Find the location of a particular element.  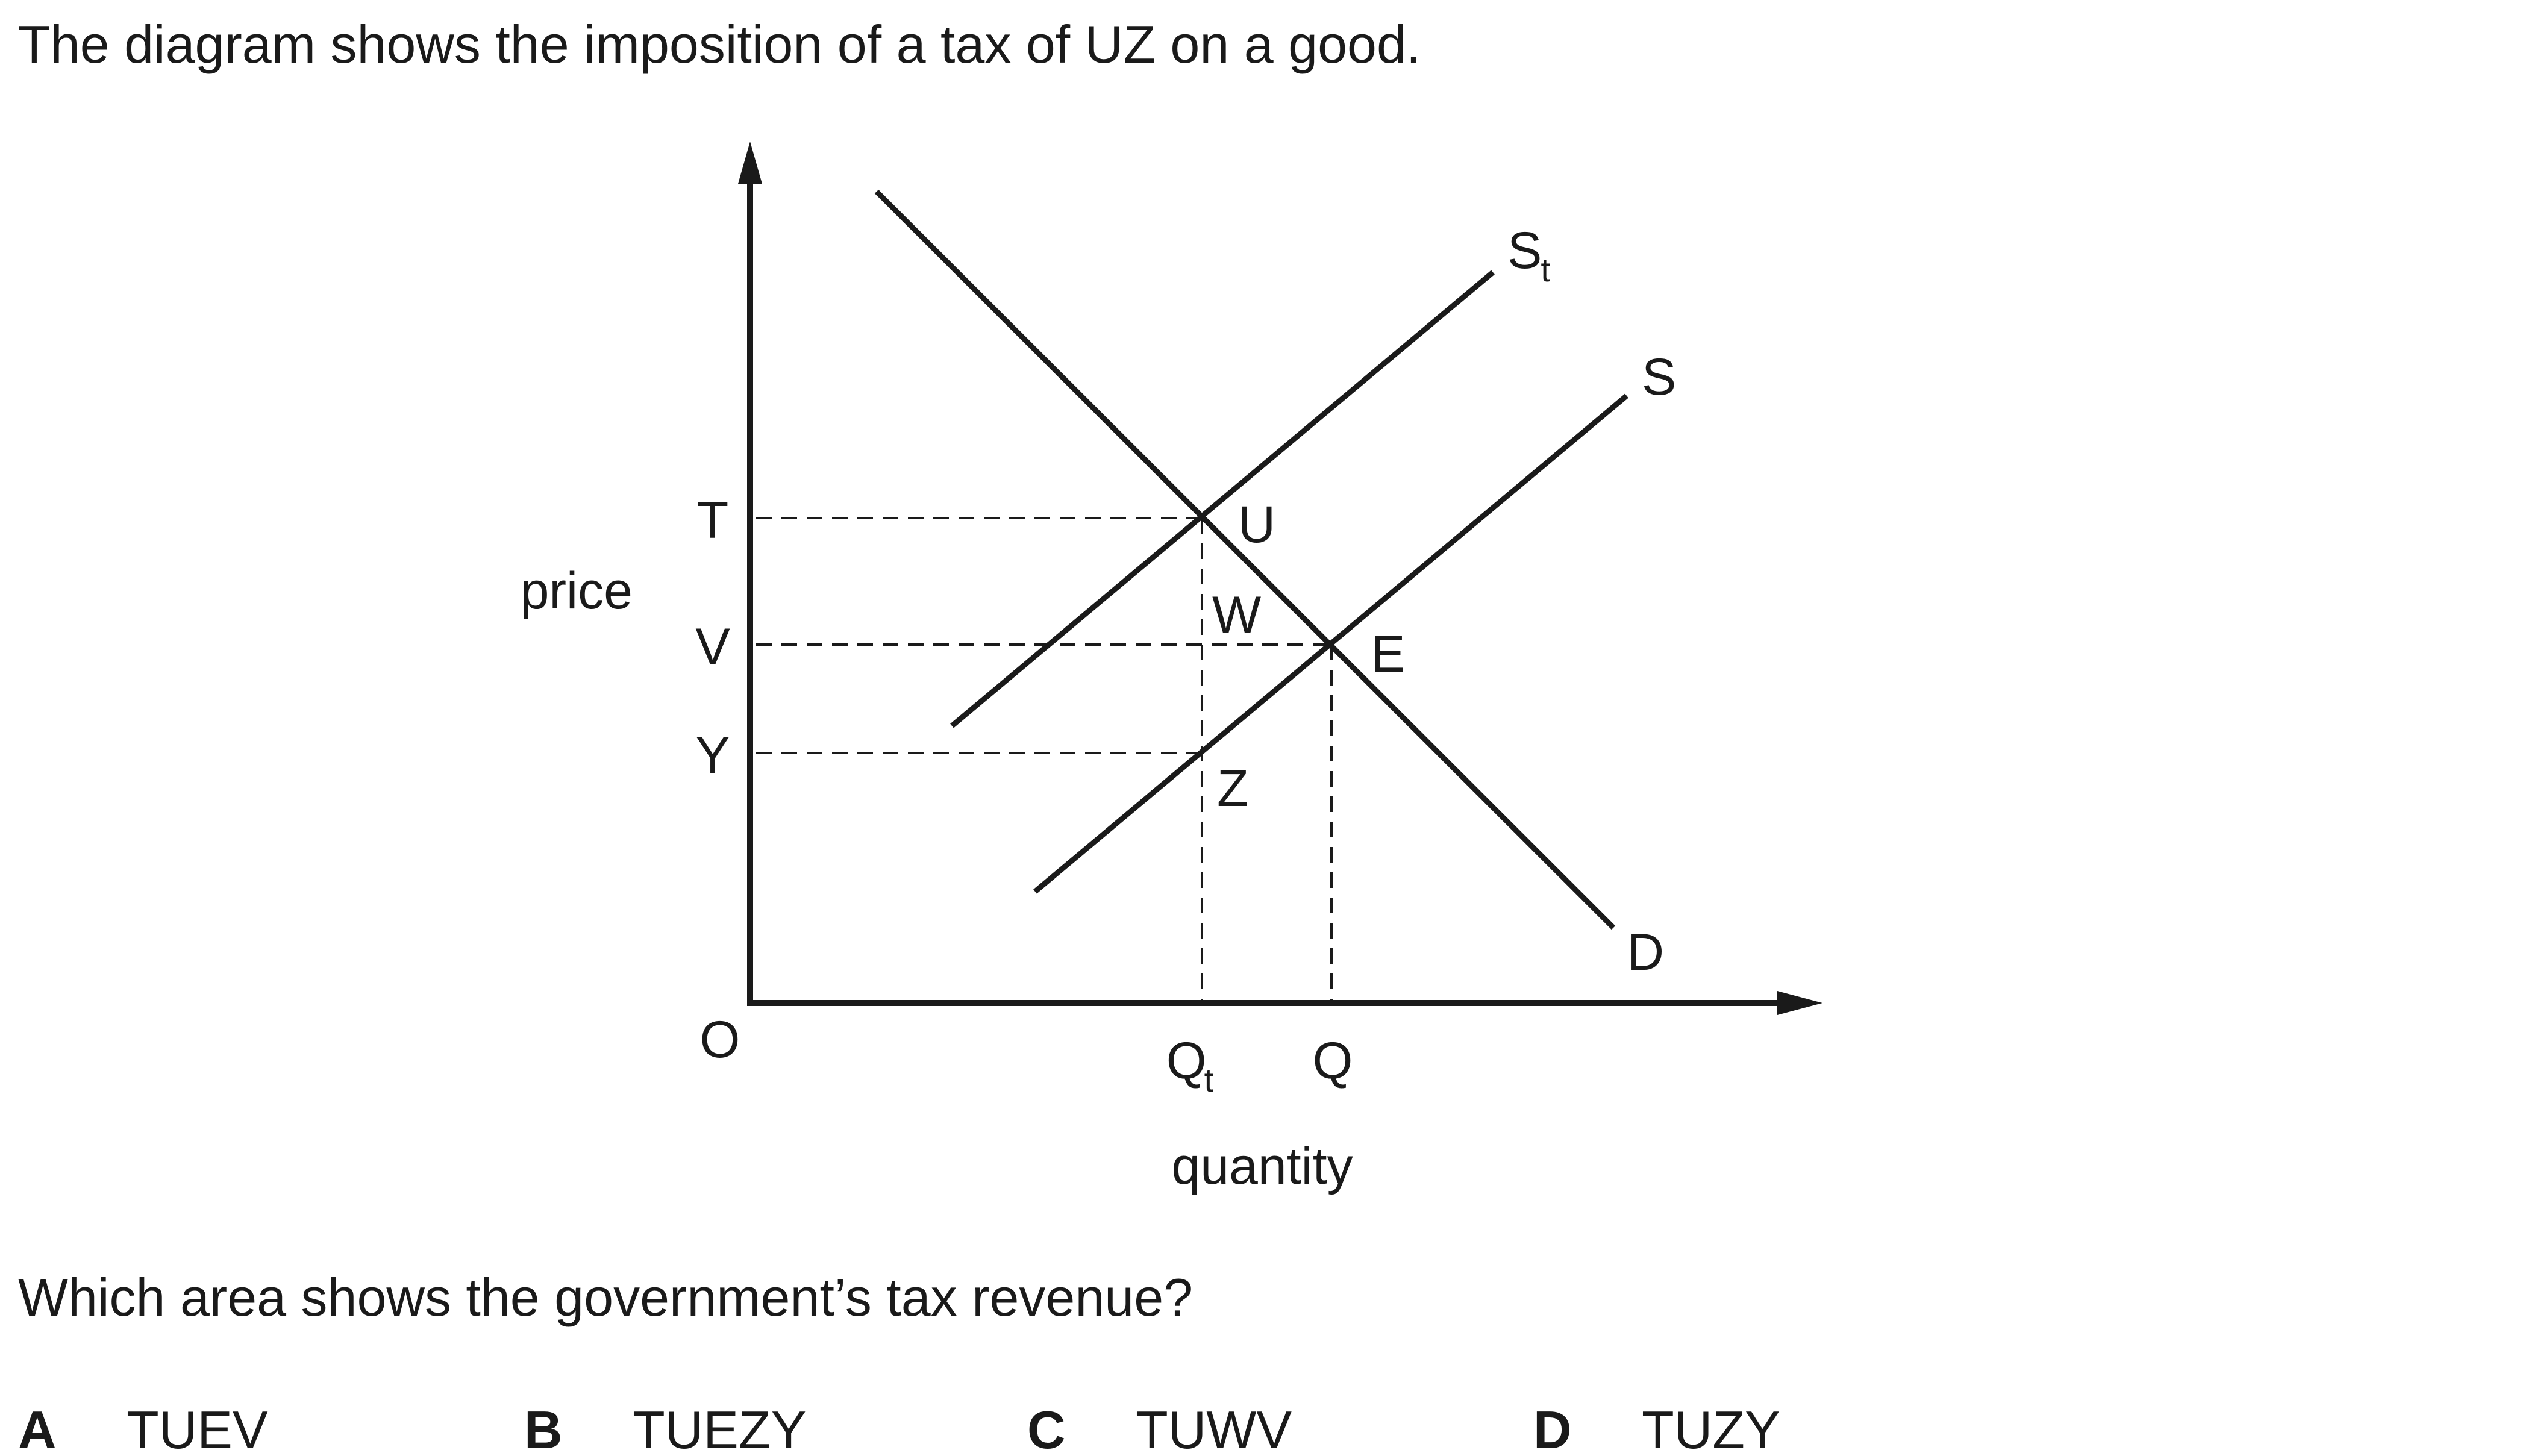

price-label-t: T is located at coordinates (713, 521).